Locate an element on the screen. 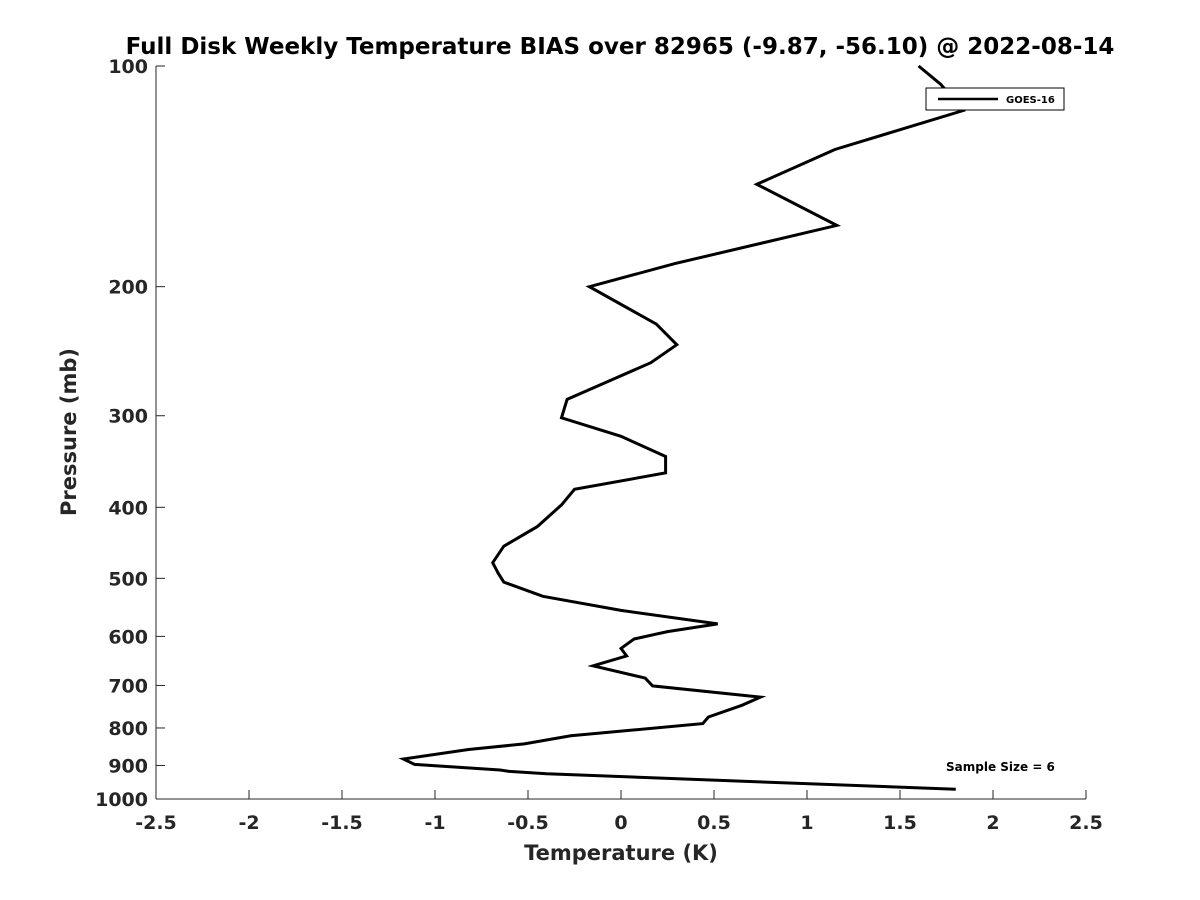 Image resolution: width=1200 pixels, height=900 pixels. y-tick-label: 700 is located at coordinates (128, 686).